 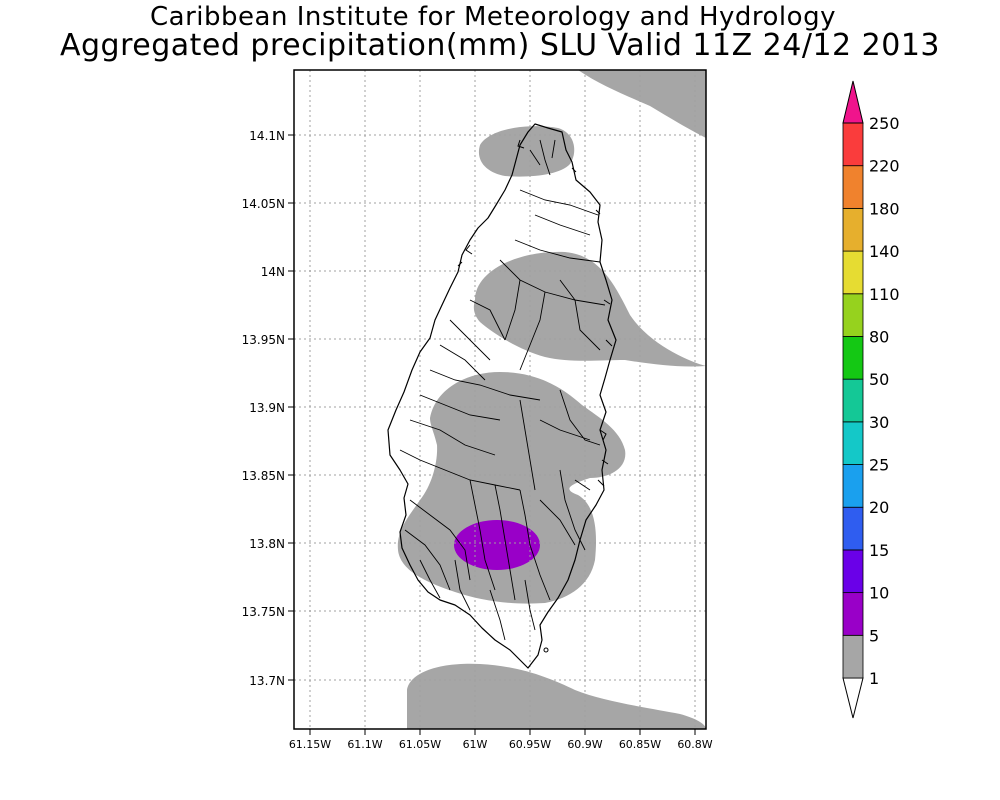 What do you see at coordinates (884, 166) in the screenshot?
I see `legend-level-label: 220` at bounding box center [884, 166].